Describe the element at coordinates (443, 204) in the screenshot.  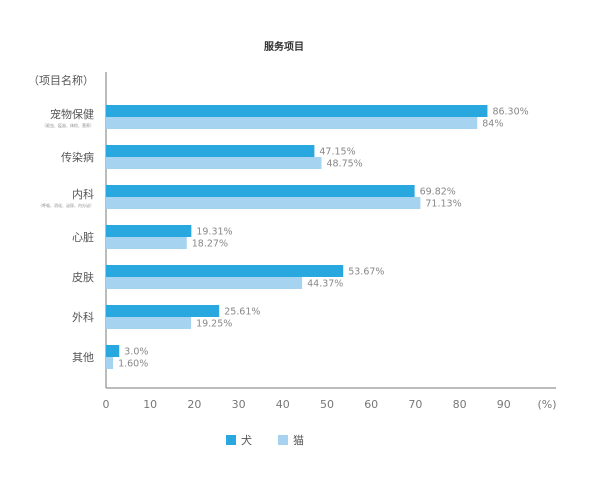
I see `data-label: 71.13%` at that location.